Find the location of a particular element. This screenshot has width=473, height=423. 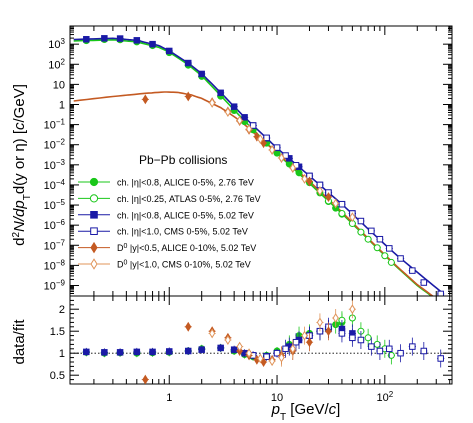

legend-entry-text: ch. |η|<0.8, ALICE 0-5%, 2.76 TeV is located at coordinates (185, 183).